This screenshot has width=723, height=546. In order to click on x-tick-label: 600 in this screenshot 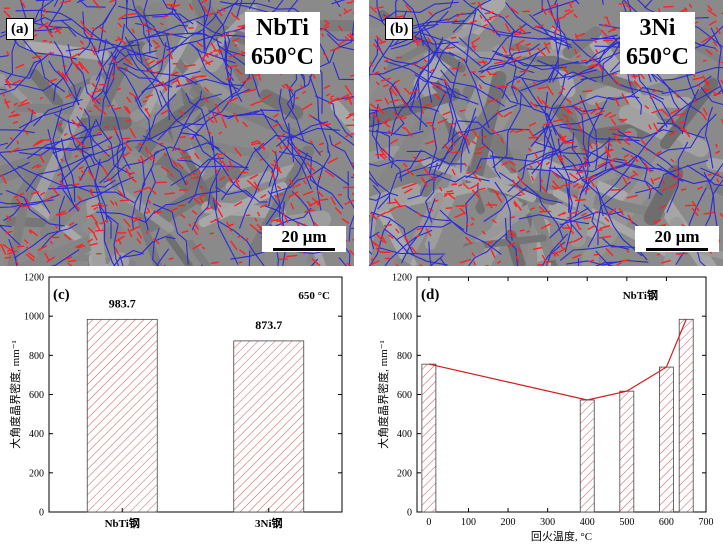, I will do `click(666, 522)`.